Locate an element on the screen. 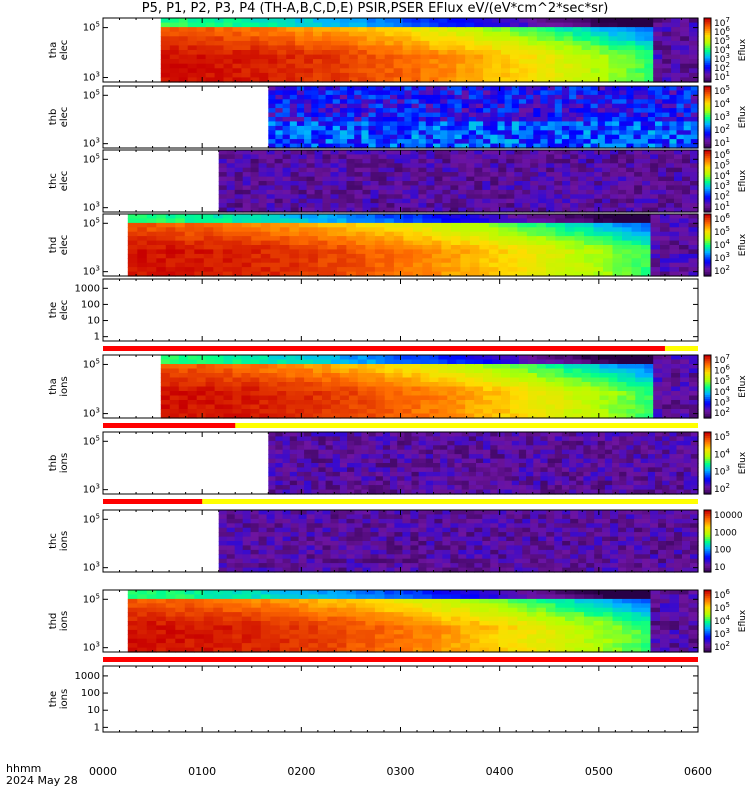 The image size is (750, 800). heatmap-cells is located at coordinates (483, 463).